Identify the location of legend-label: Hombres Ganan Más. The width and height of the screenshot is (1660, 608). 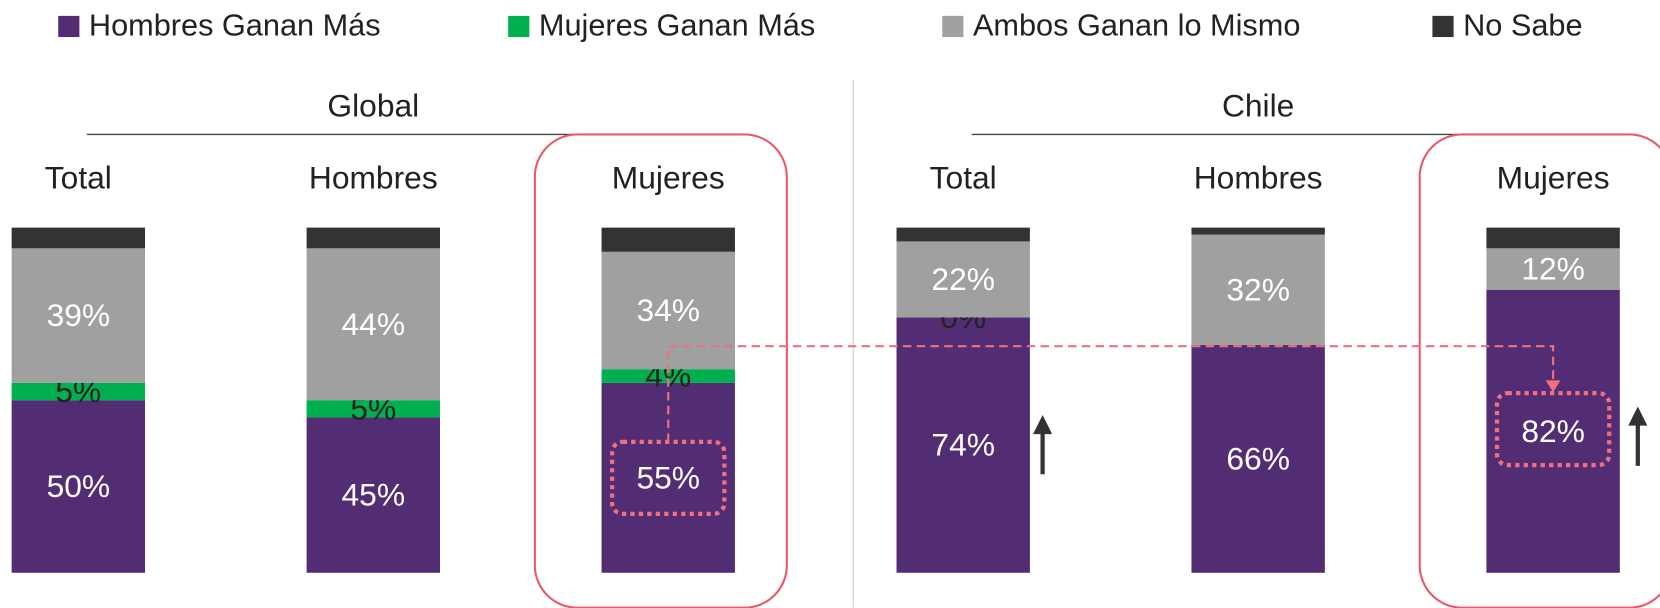
(235, 25).